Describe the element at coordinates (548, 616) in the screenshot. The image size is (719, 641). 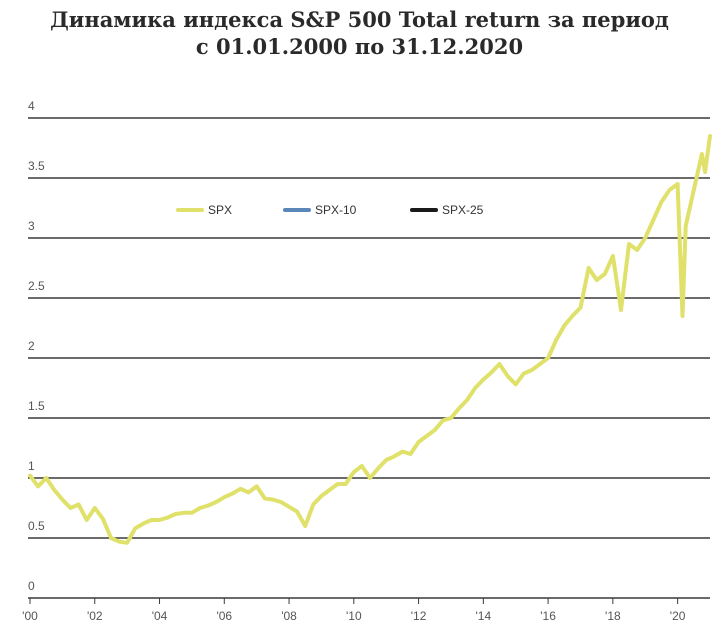
I see `x-tick-label: '16` at that location.